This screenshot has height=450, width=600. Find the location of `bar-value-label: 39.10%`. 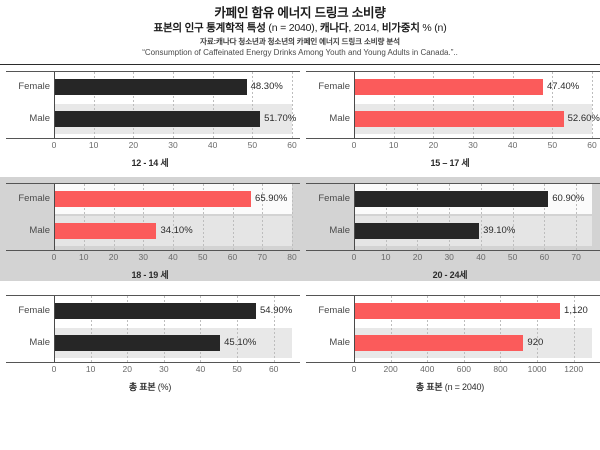

bar-value-label: 39.10% is located at coordinates (499, 230).